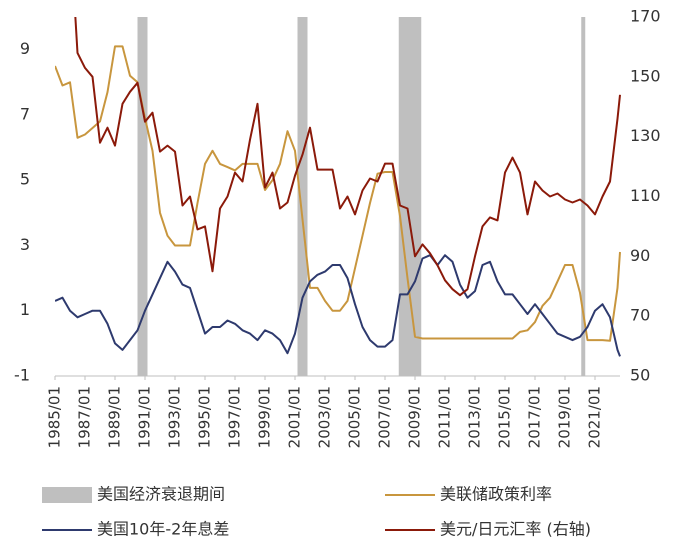 The width and height of the screenshot is (700, 559). What do you see at coordinates (235, 417) in the screenshot?
I see `x-tick-label: 1997/01` at bounding box center [235, 417].